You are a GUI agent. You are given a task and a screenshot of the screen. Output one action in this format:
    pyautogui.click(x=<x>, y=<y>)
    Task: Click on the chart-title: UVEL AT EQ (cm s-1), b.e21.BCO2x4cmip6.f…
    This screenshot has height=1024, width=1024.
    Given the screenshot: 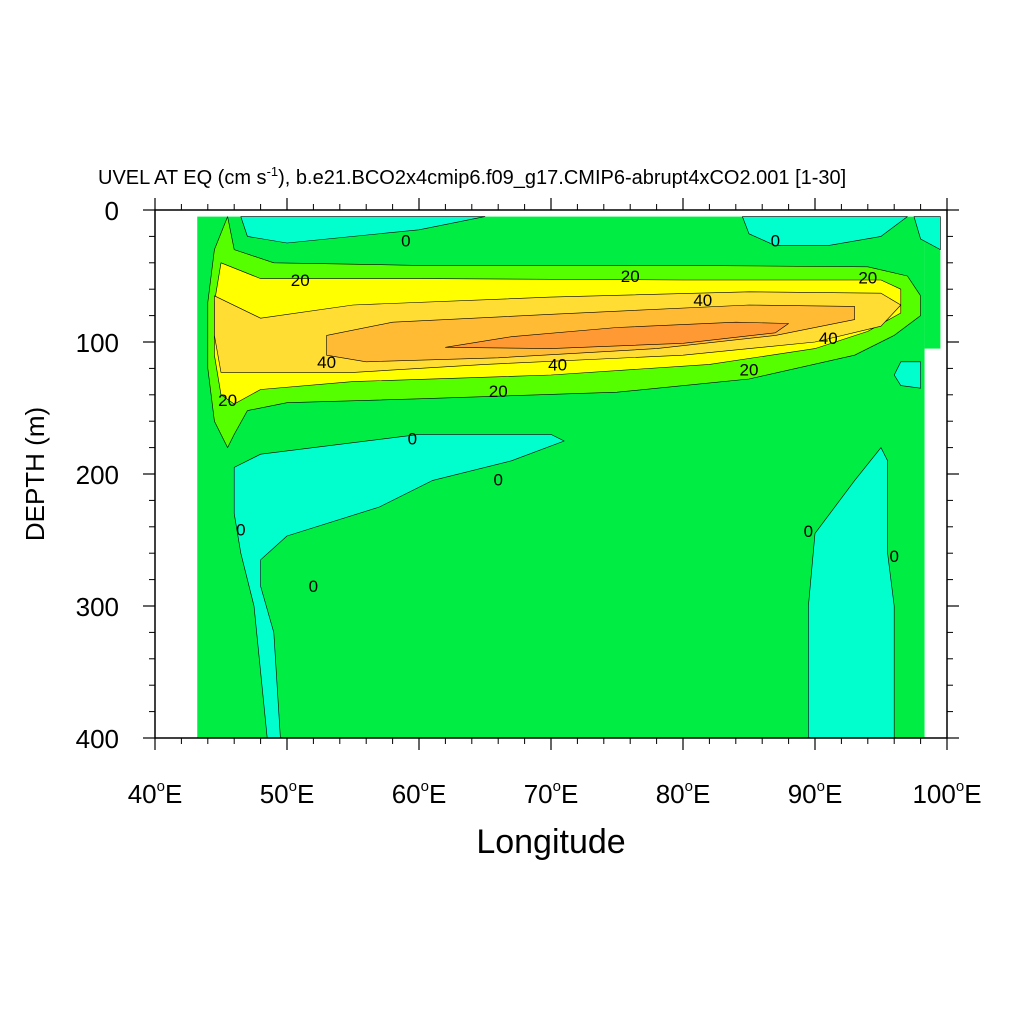 What is the action you would take?
    pyautogui.click(x=472, y=176)
    